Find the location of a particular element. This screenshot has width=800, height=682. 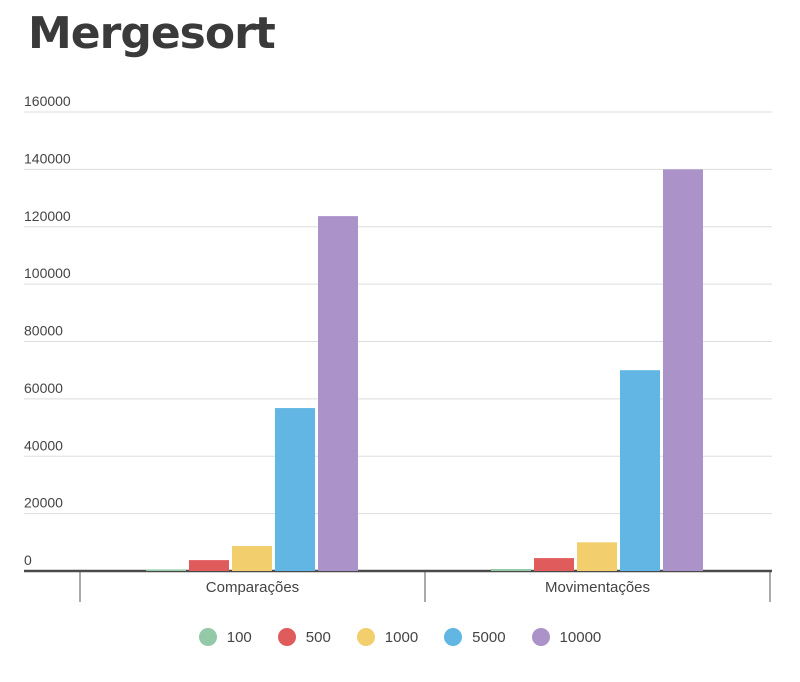

legend-item: 1000 is located at coordinates (387, 637).